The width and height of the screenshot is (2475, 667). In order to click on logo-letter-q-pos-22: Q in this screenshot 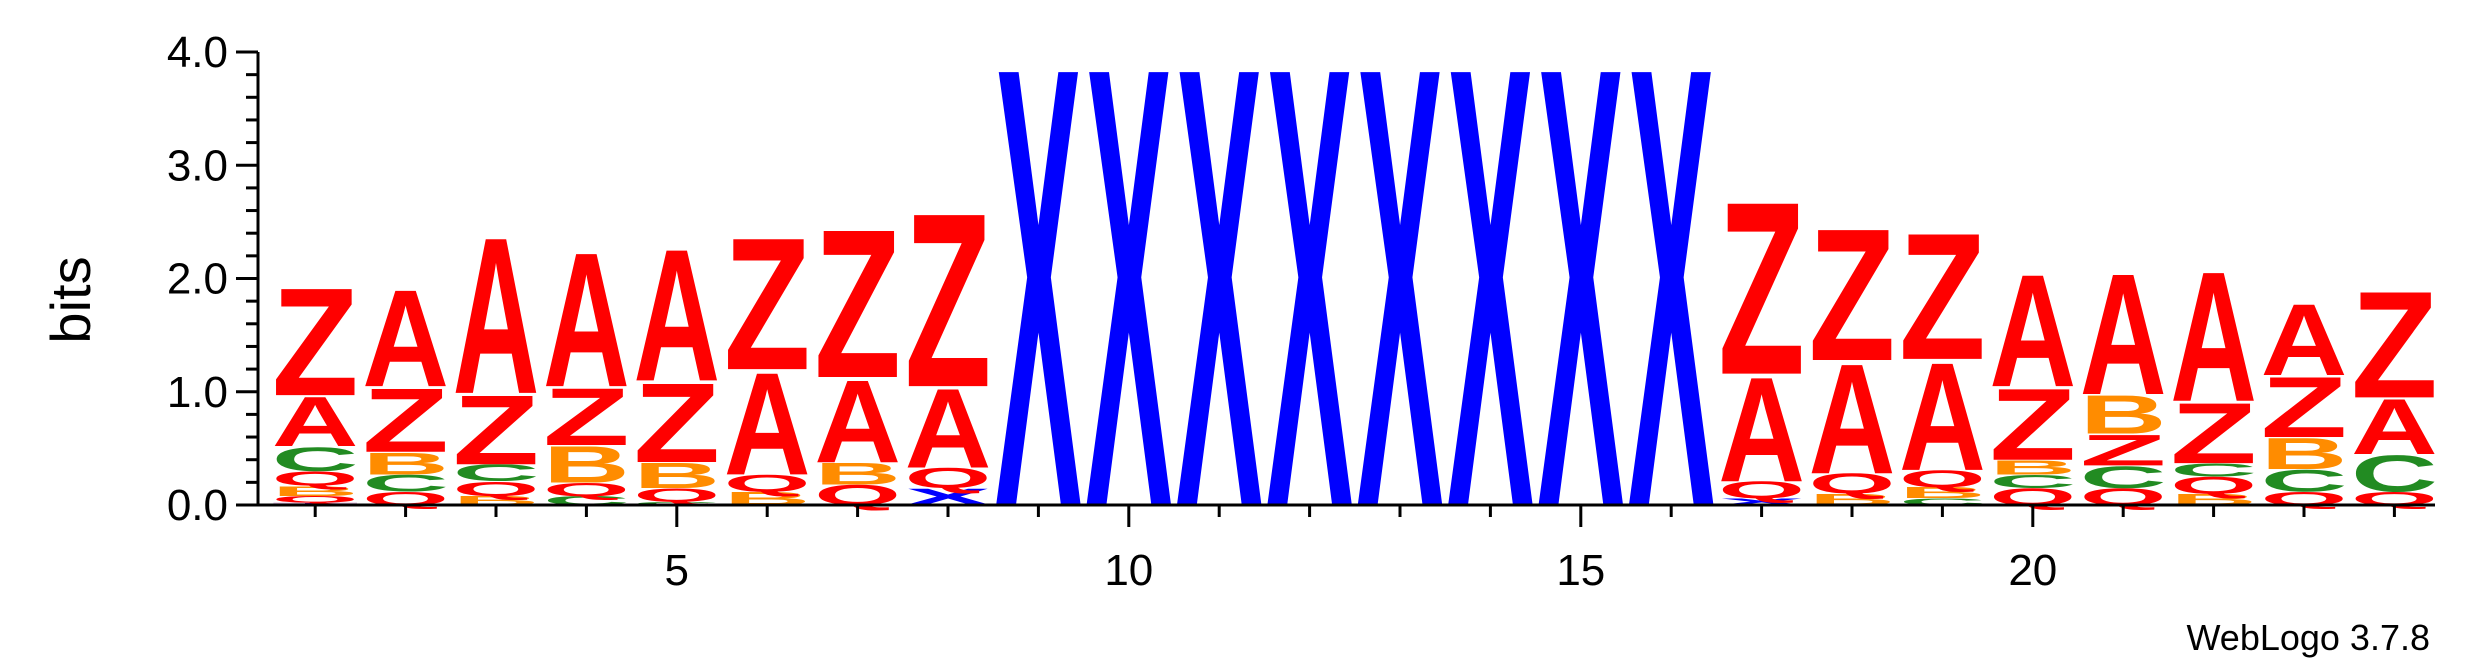, I will do `click(2213, 486)`.